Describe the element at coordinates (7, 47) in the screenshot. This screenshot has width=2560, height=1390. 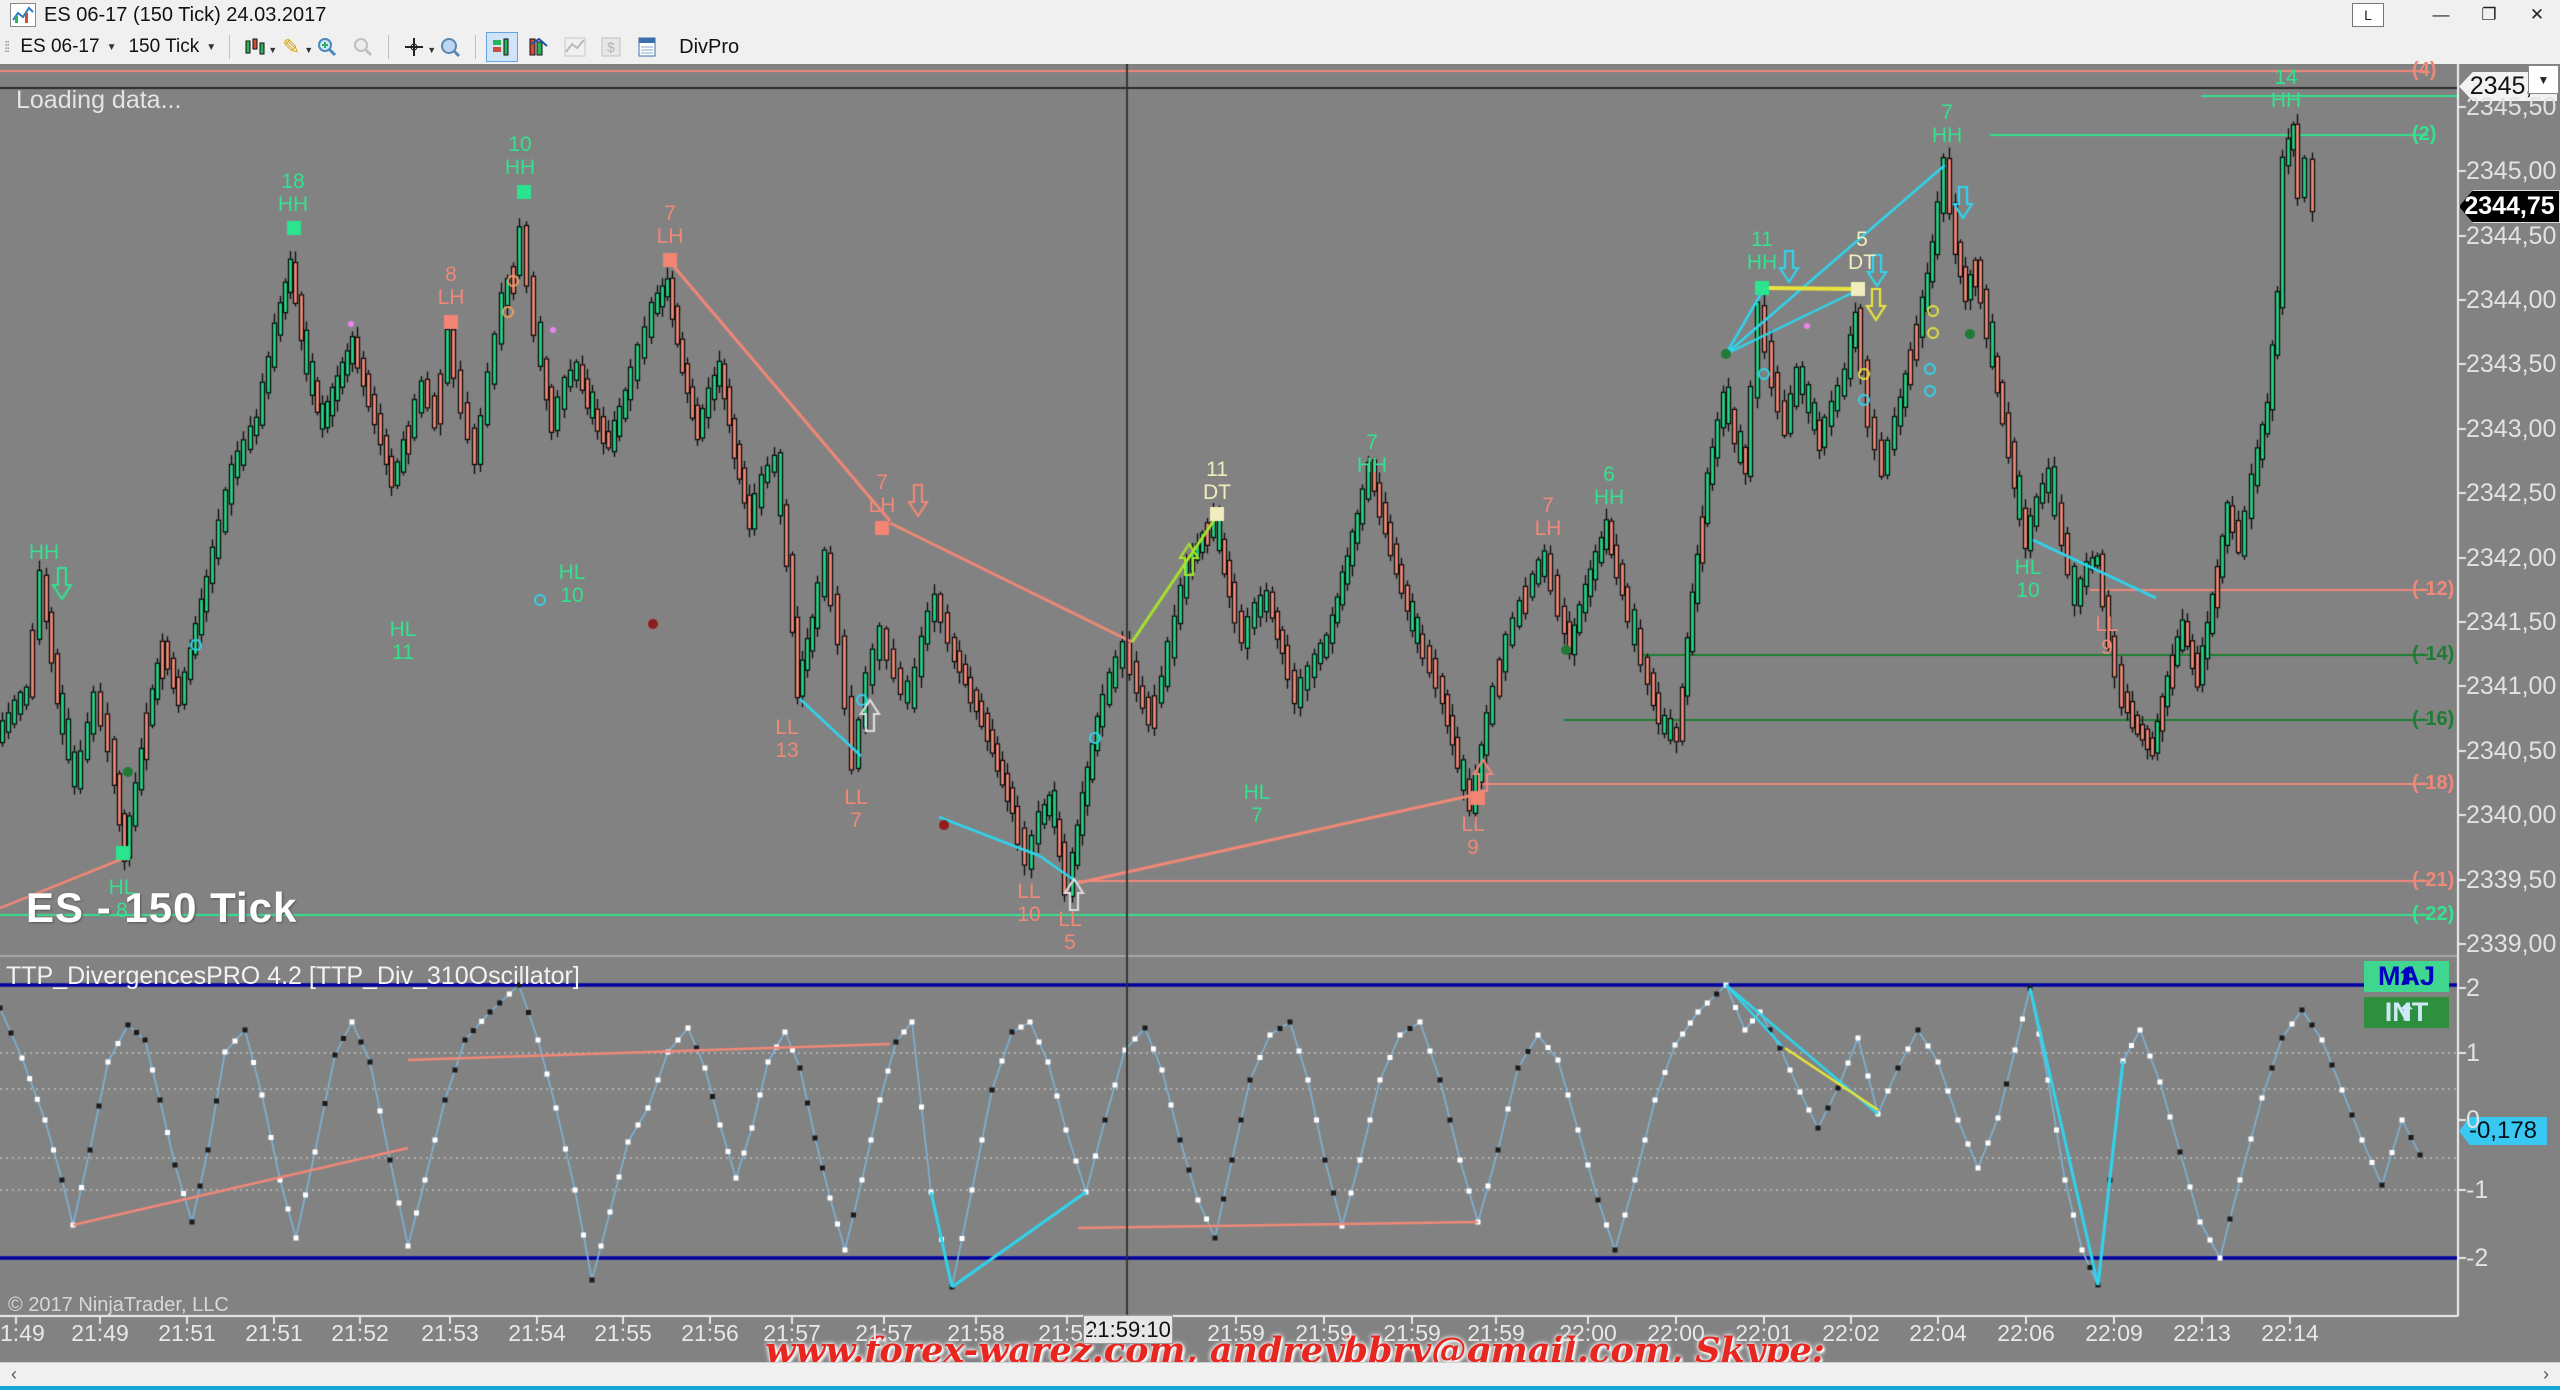
I see `toolbar-grip: ⁞⁞` at that location.